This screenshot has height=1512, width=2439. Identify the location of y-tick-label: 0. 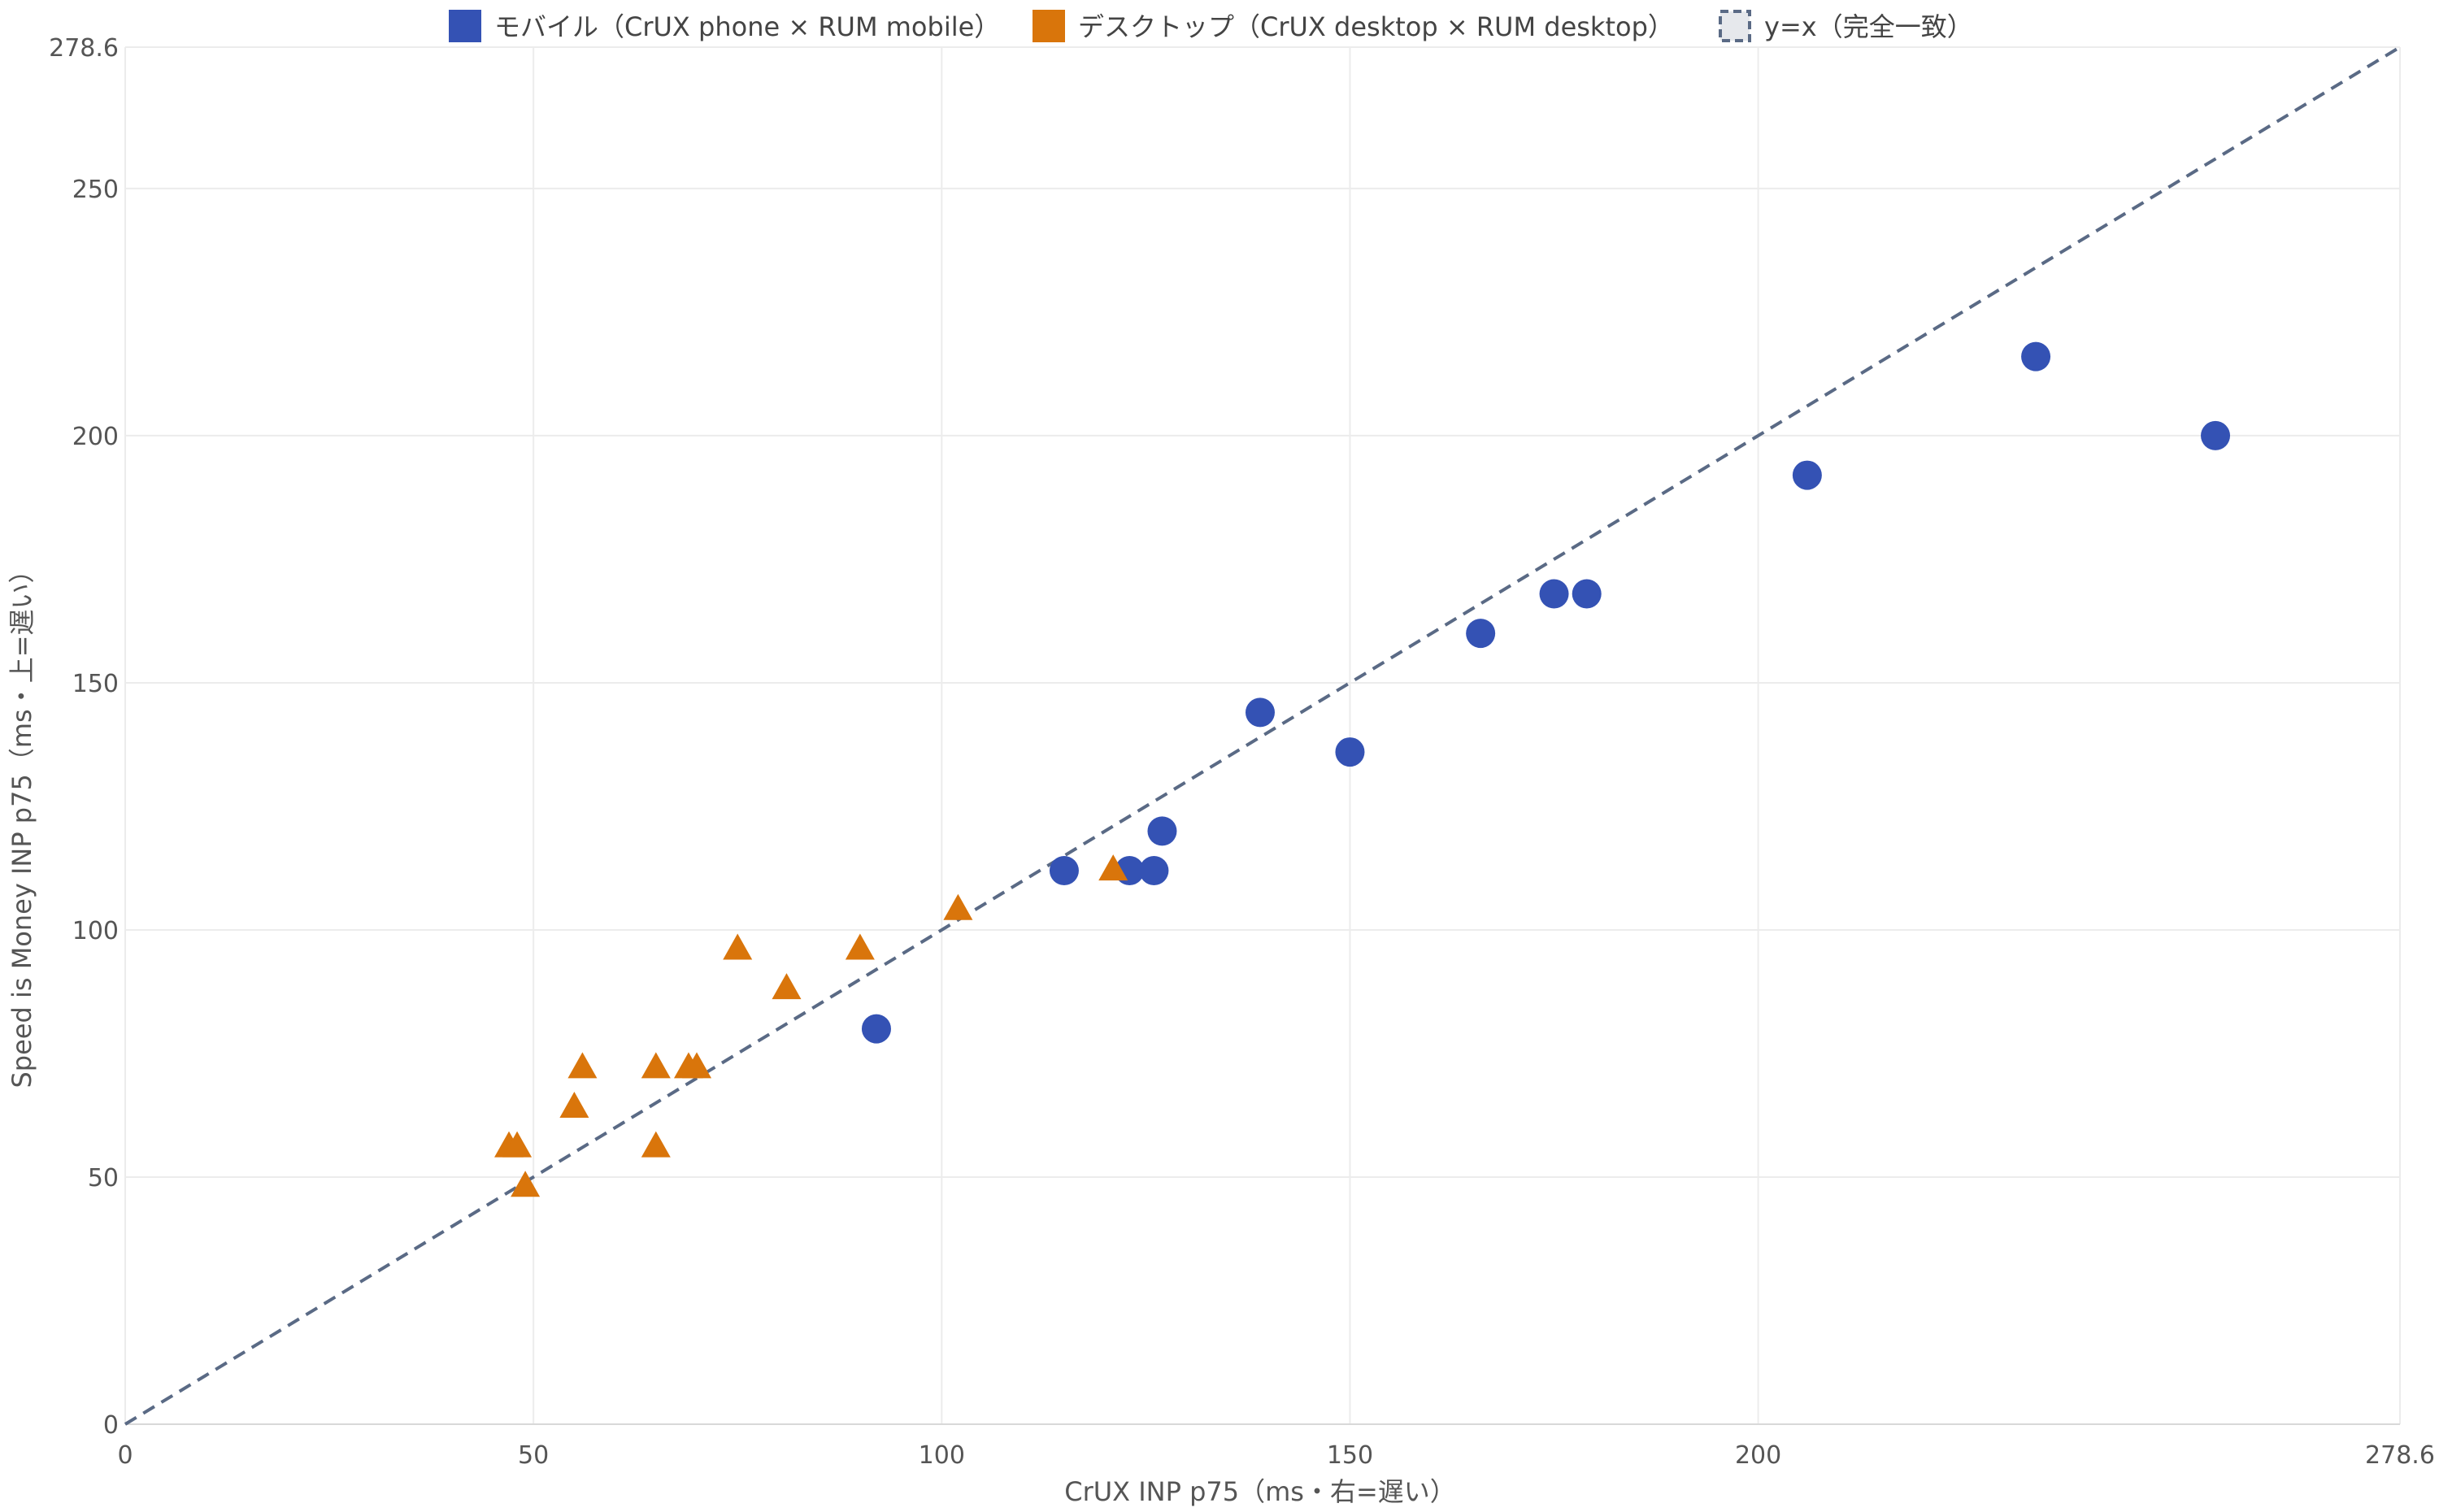
(111, 1425).